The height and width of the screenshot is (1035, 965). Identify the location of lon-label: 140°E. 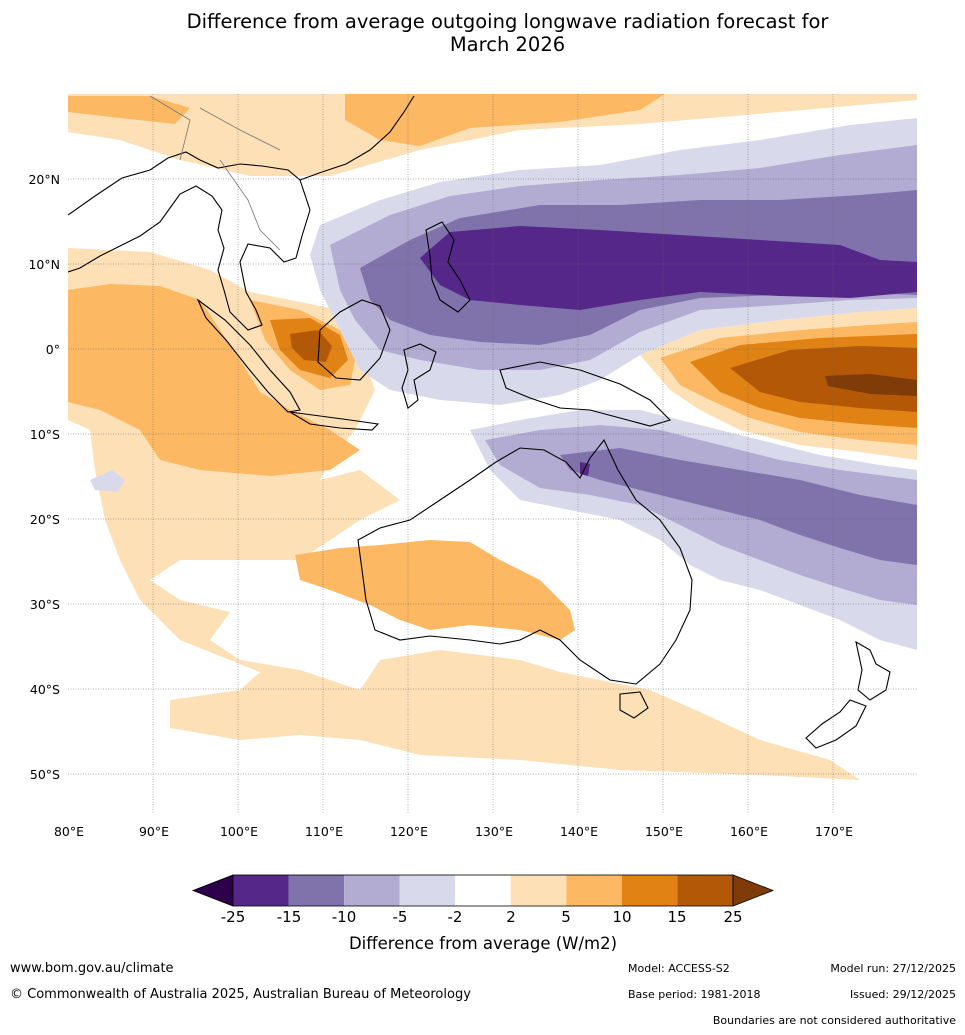
(579, 831).